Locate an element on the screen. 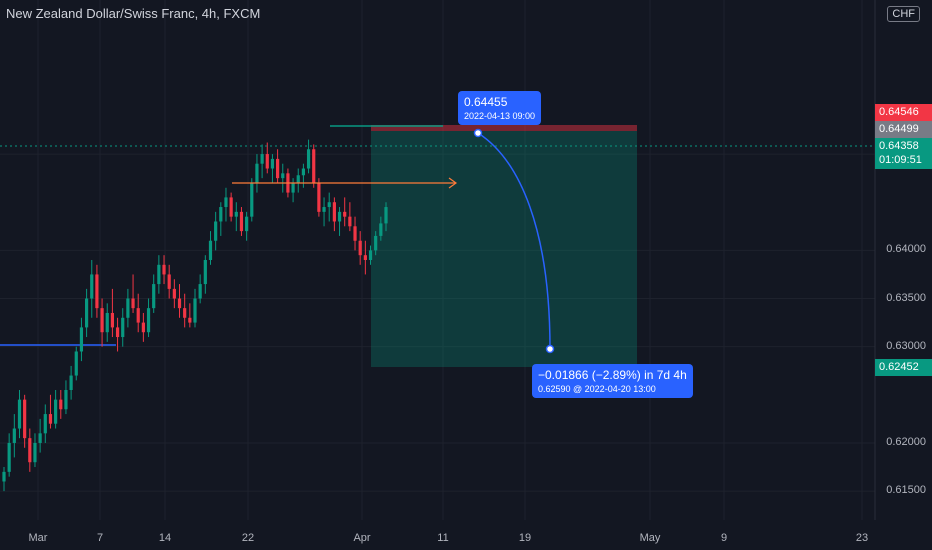  measure-end-time: 0.62590 @ 2022-04-20 13:00 is located at coordinates (597, 389).